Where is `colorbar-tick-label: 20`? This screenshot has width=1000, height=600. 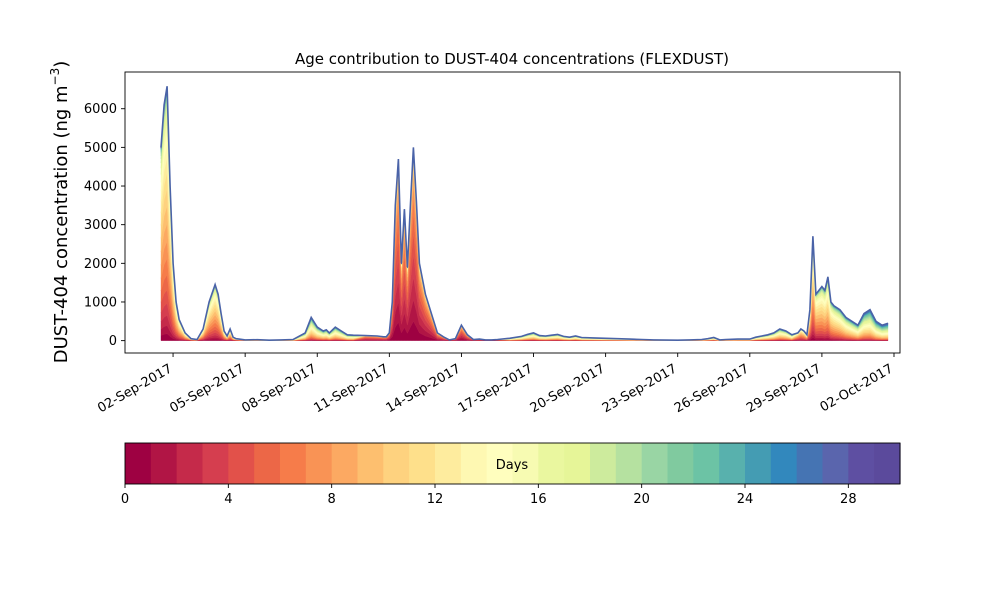 colorbar-tick-label: 20 is located at coordinates (641, 499).